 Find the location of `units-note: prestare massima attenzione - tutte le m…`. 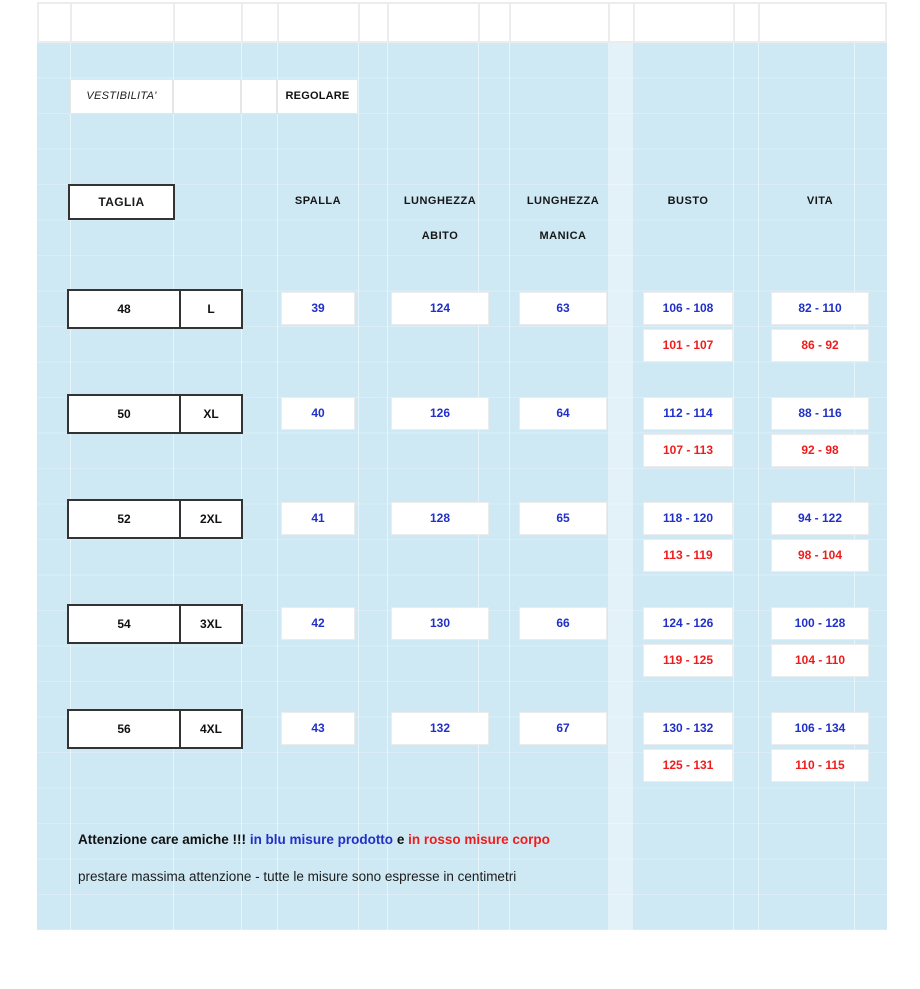

units-note: prestare massima attenzione - tutte le m… is located at coordinates (297, 876).